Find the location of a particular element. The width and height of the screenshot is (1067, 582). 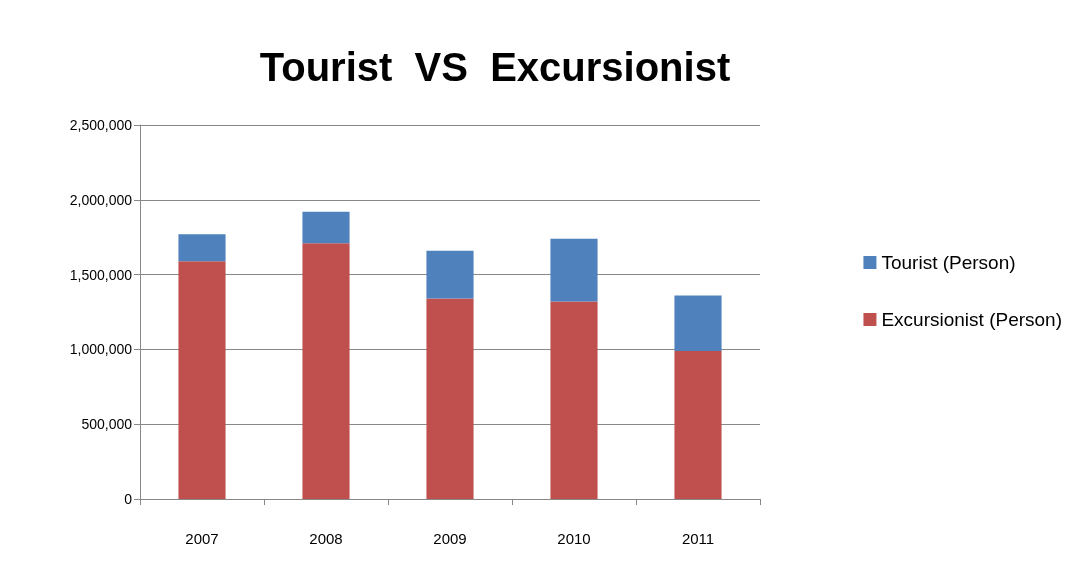

x-tick-label: 2010 is located at coordinates (574, 538).